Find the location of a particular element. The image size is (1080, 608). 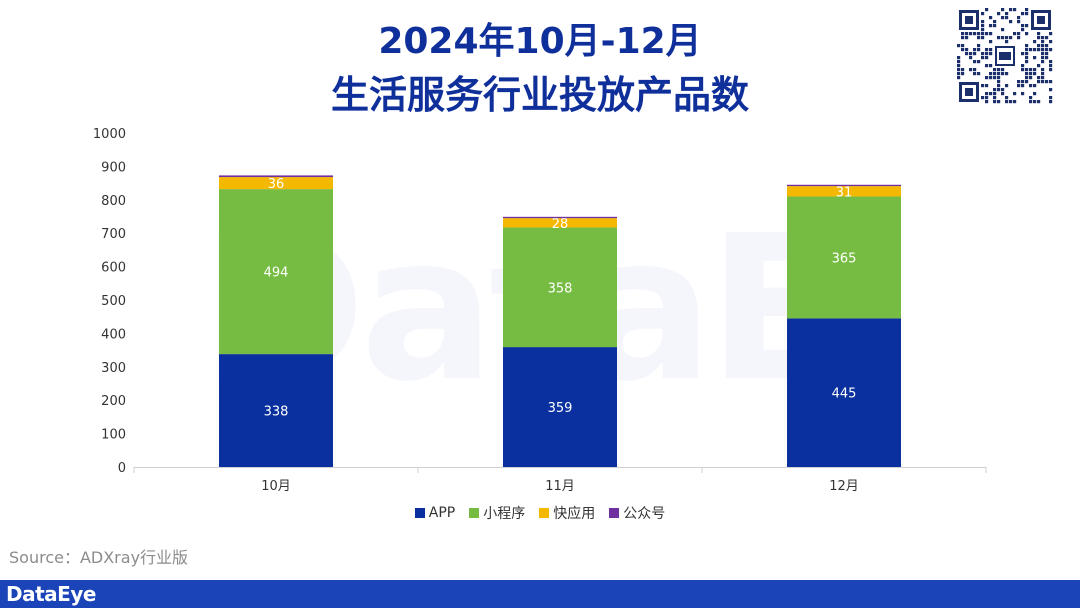

data-label: 359 is located at coordinates (560, 408).